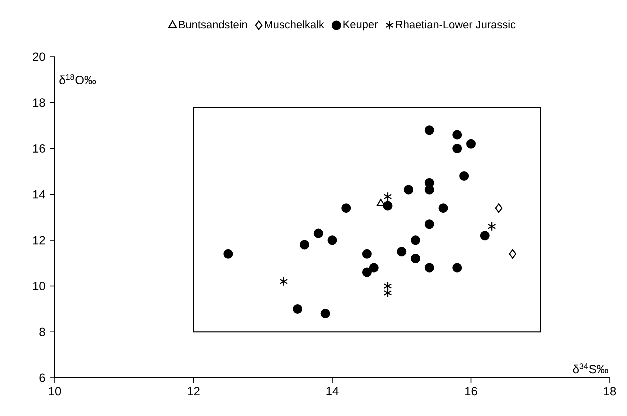 The height and width of the screenshot is (416, 627). What do you see at coordinates (78, 79) in the screenshot?
I see `y-axis-title: δ$^{18}$O‰` at bounding box center [78, 79].